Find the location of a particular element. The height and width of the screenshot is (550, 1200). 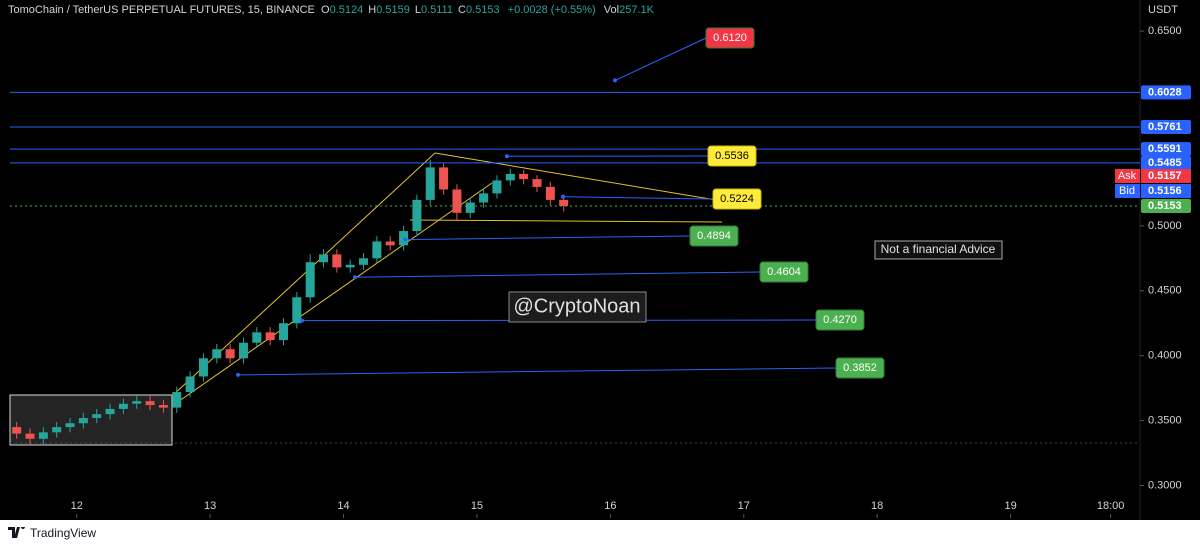

callout-label: 0.4604 is located at coordinates (784, 272).